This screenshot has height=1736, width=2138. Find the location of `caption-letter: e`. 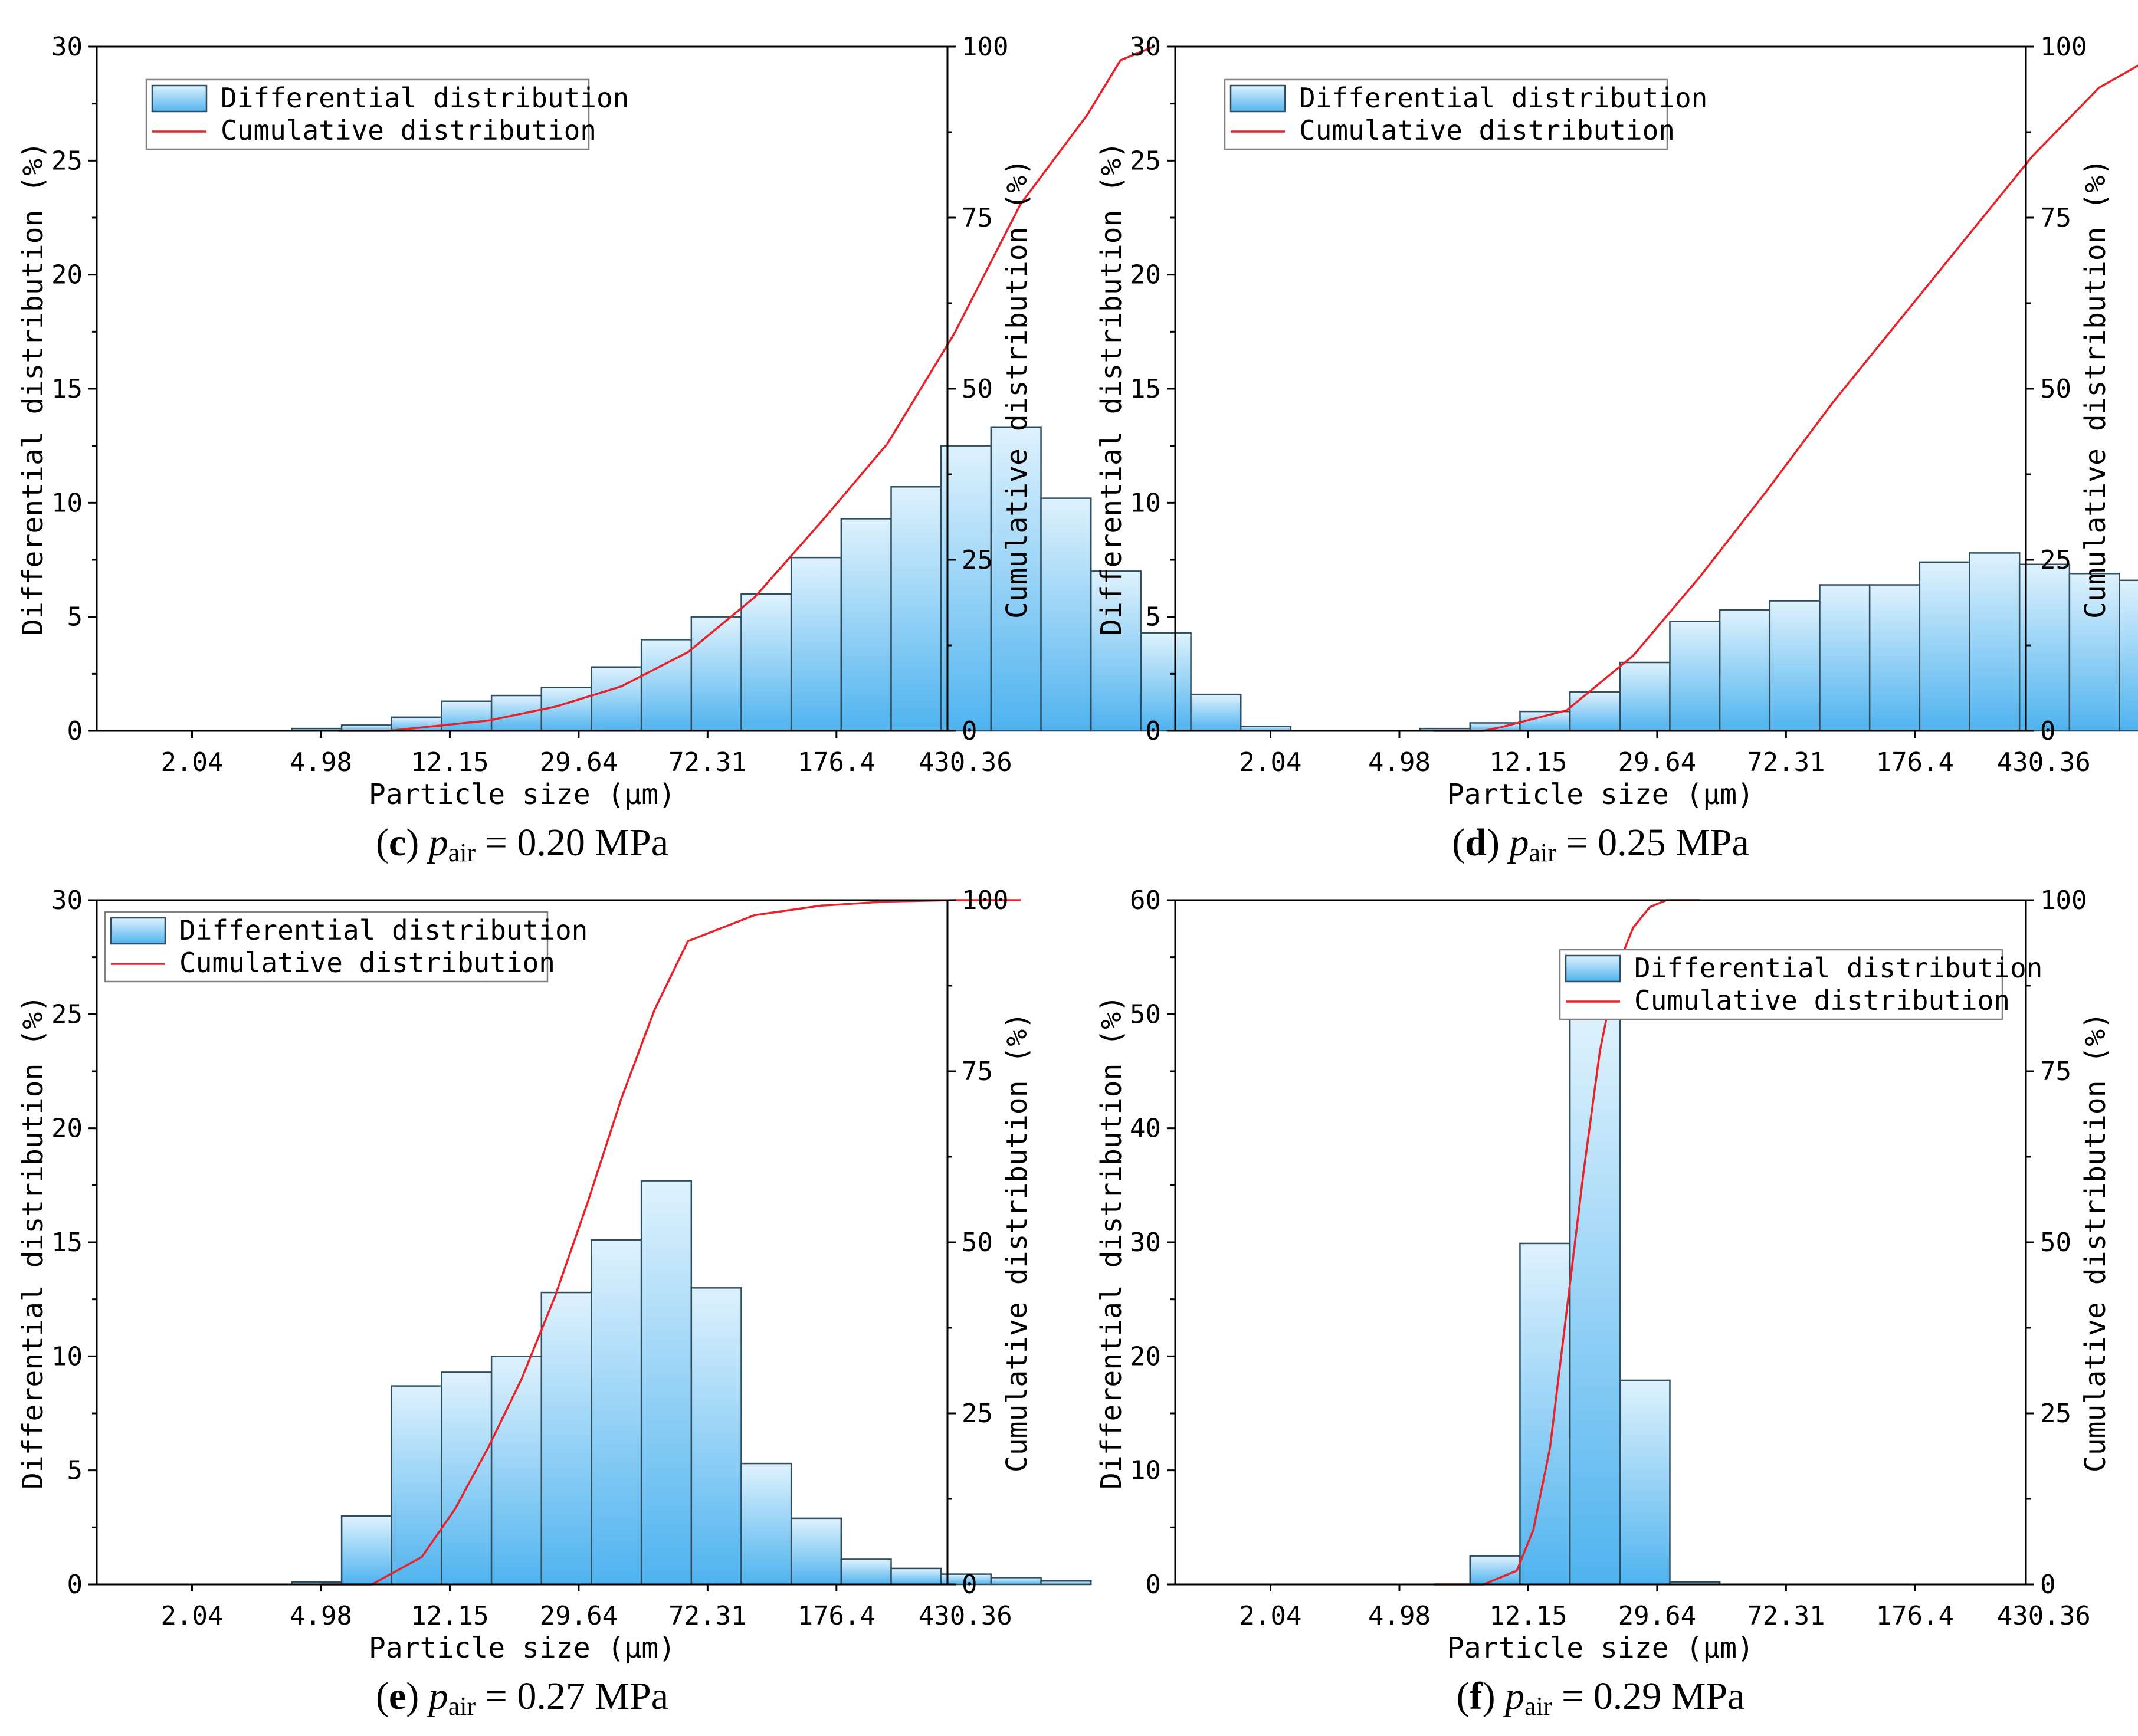

caption-letter: e is located at coordinates (397, 1696).